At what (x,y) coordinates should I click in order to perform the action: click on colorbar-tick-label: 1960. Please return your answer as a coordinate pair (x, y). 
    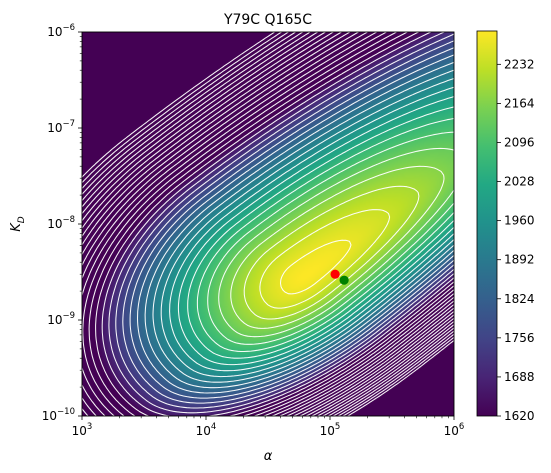
    Looking at the image, I should click on (519, 221).